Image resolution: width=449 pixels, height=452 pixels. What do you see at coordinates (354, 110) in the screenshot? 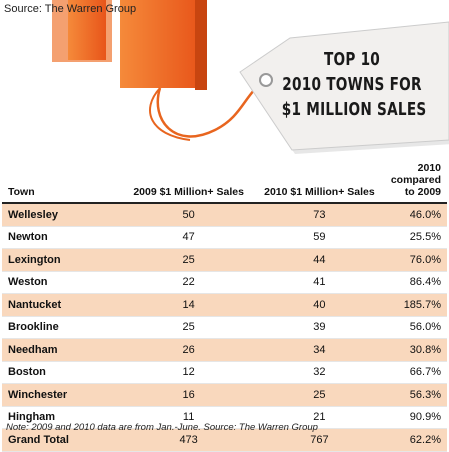
I see `title-line: $1 MILLION SALES` at bounding box center [354, 110].